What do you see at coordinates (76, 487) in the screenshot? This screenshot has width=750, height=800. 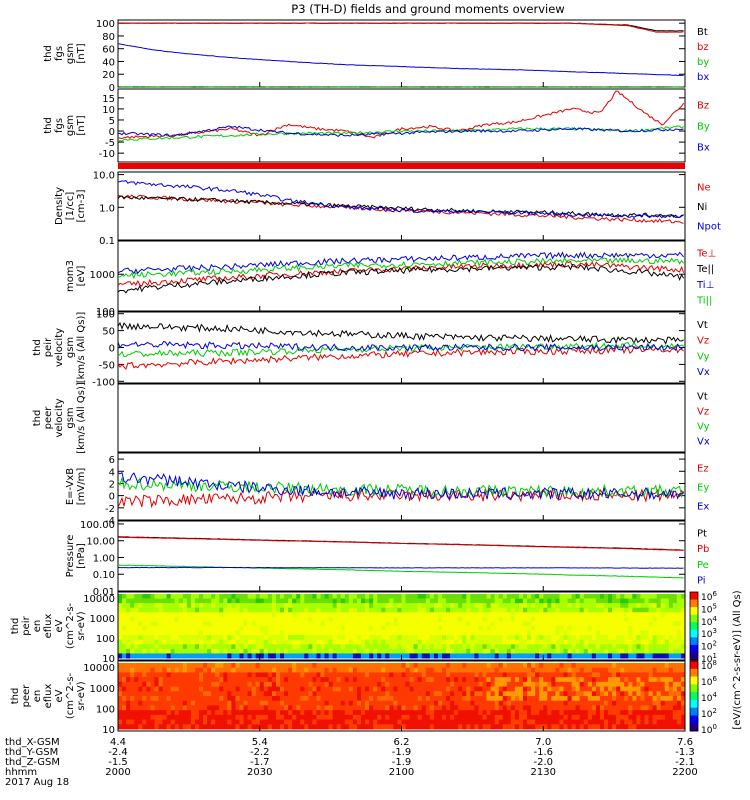 I see `panel-ylabel: E=-VxB[mV/m]` at bounding box center [76, 487].